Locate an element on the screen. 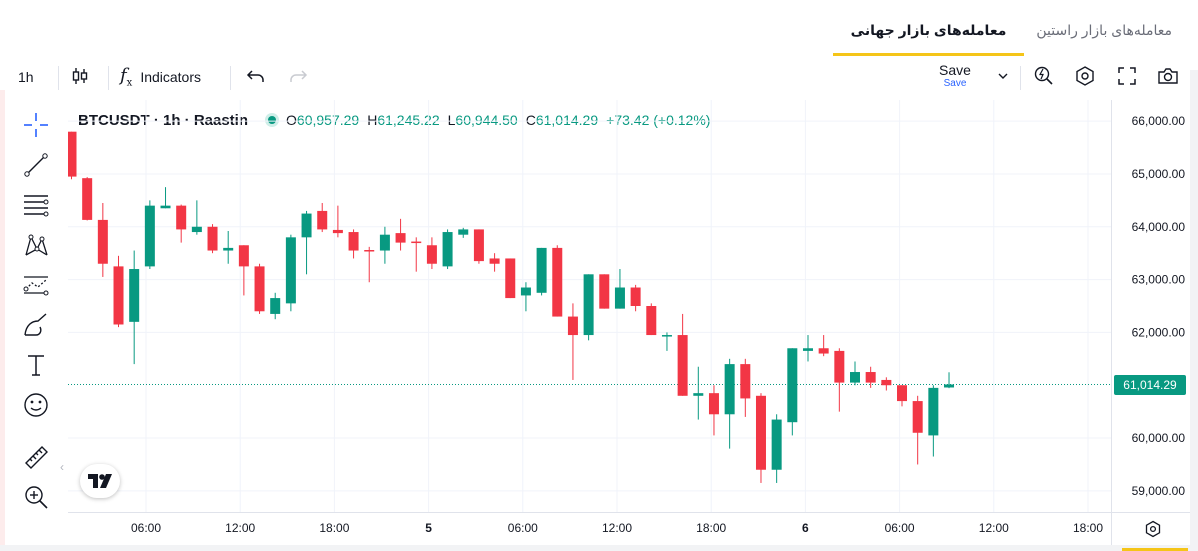 The width and height of the screenshot is (1198, 551). fullscreen-button is located at coordinates (1127, 77).